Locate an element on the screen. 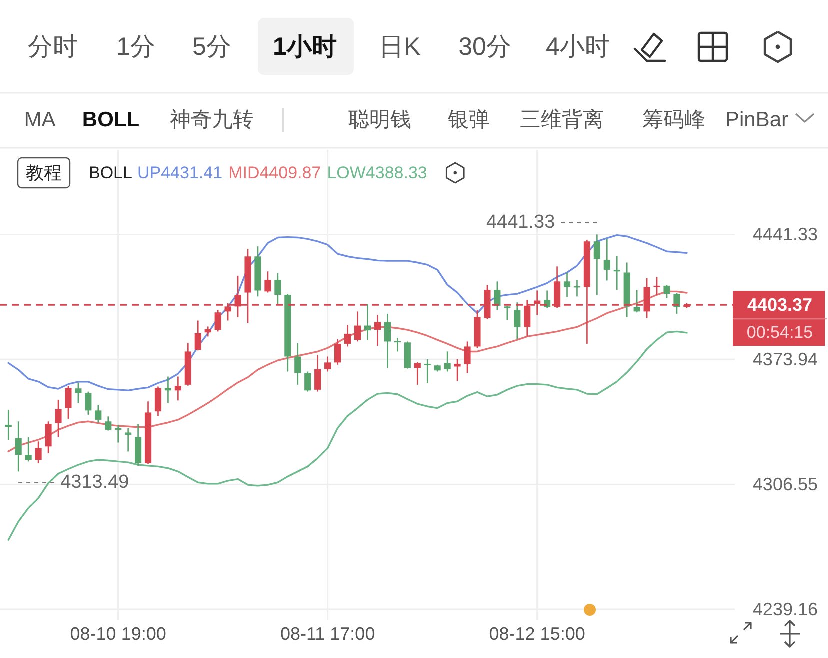 This screenshot has height=658, width=828. text: 1分 is located at coordinates (136, 47).